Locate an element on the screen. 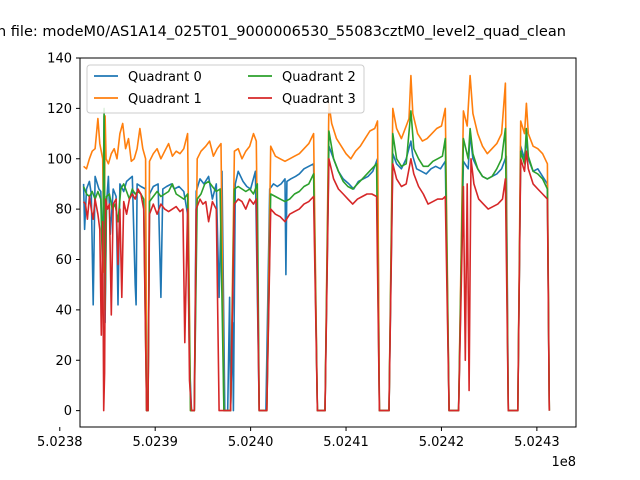 The height and width of the screenshot is (480, 640). legend-label-quadrant-3: Quadrant 3 is located at coordinates (319, 99).